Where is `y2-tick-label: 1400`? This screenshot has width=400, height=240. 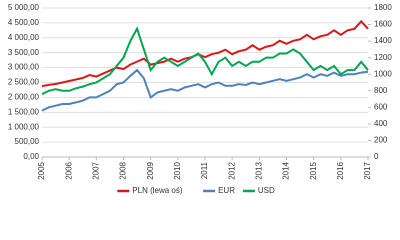
y2-tick-label: 1400 is located at coordinates (383, 40).